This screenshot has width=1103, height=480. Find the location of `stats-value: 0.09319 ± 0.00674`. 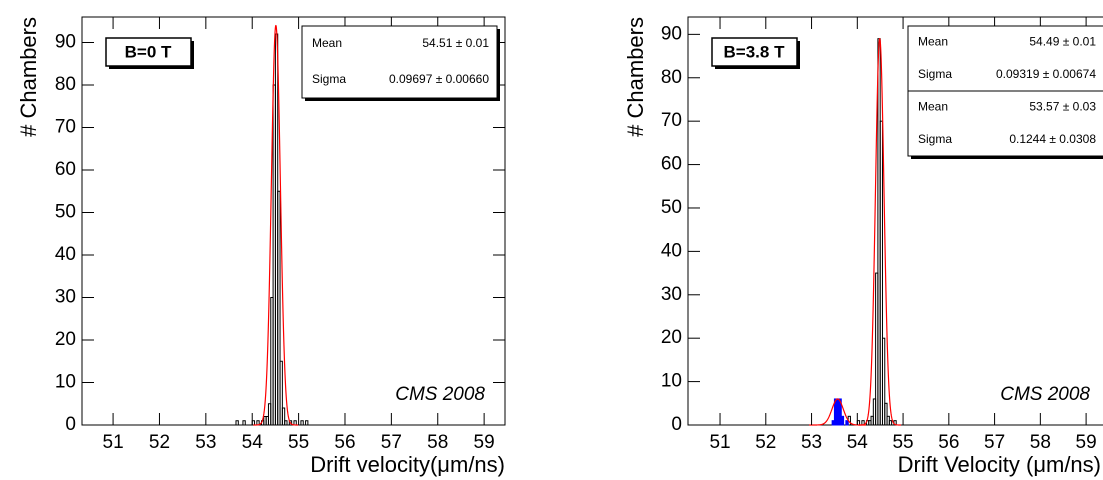

stats-value: 0.09319 ± 0.00674 is located at coordinates (1046, 74).